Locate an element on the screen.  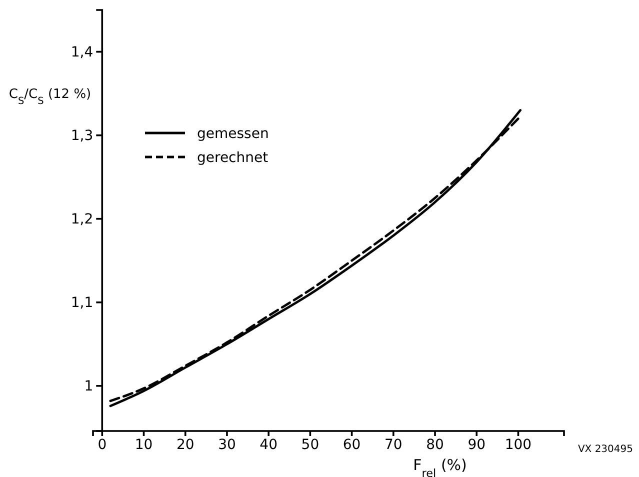
x-tick-label: 80 is located at coordinates (435, 444).